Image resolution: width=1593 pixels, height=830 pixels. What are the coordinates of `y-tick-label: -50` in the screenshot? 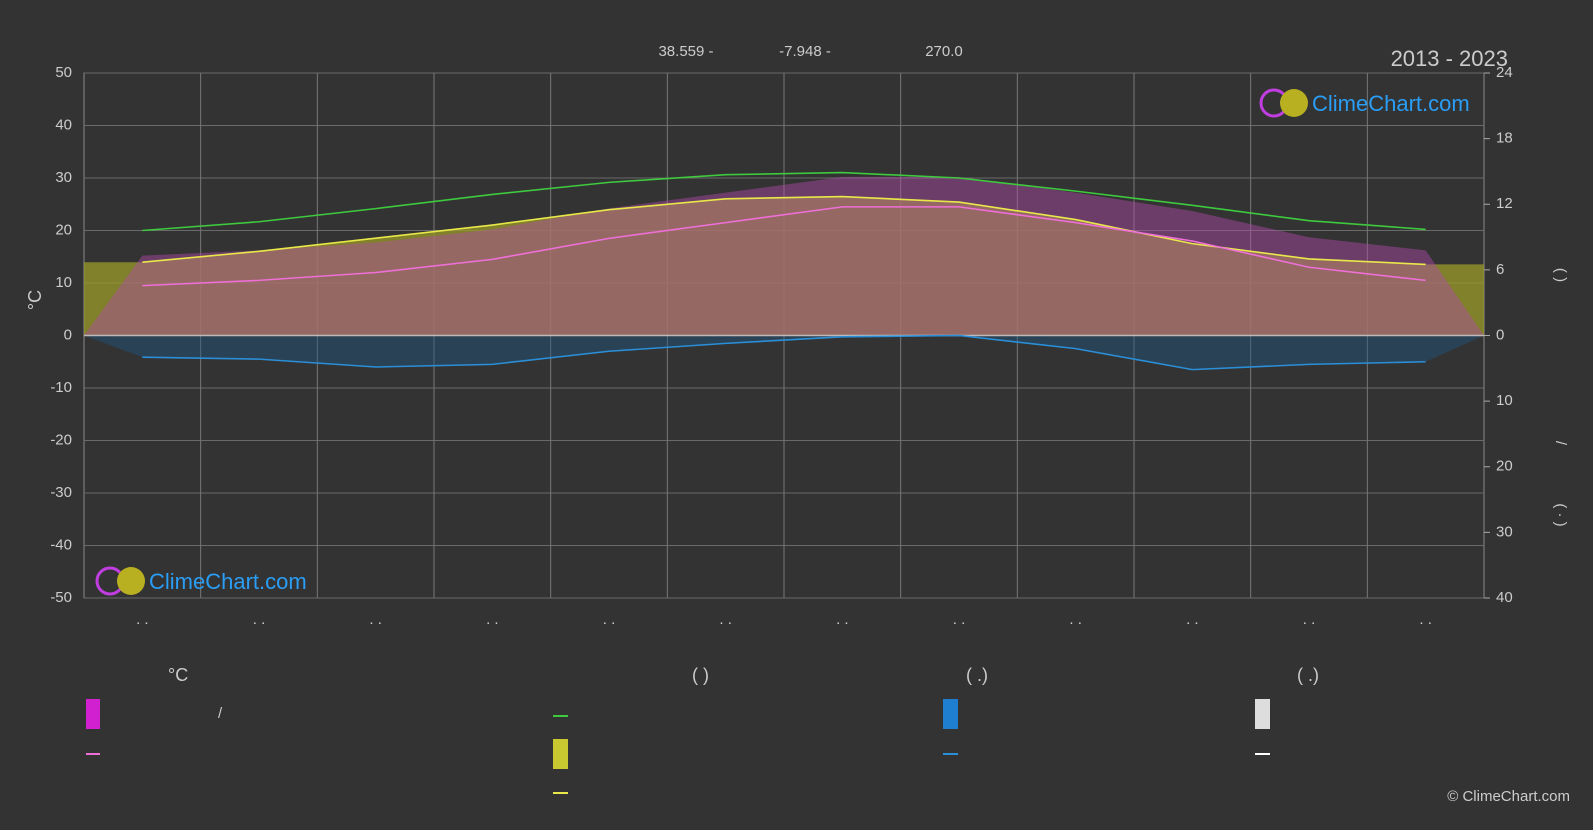 It's located at (61, 597).